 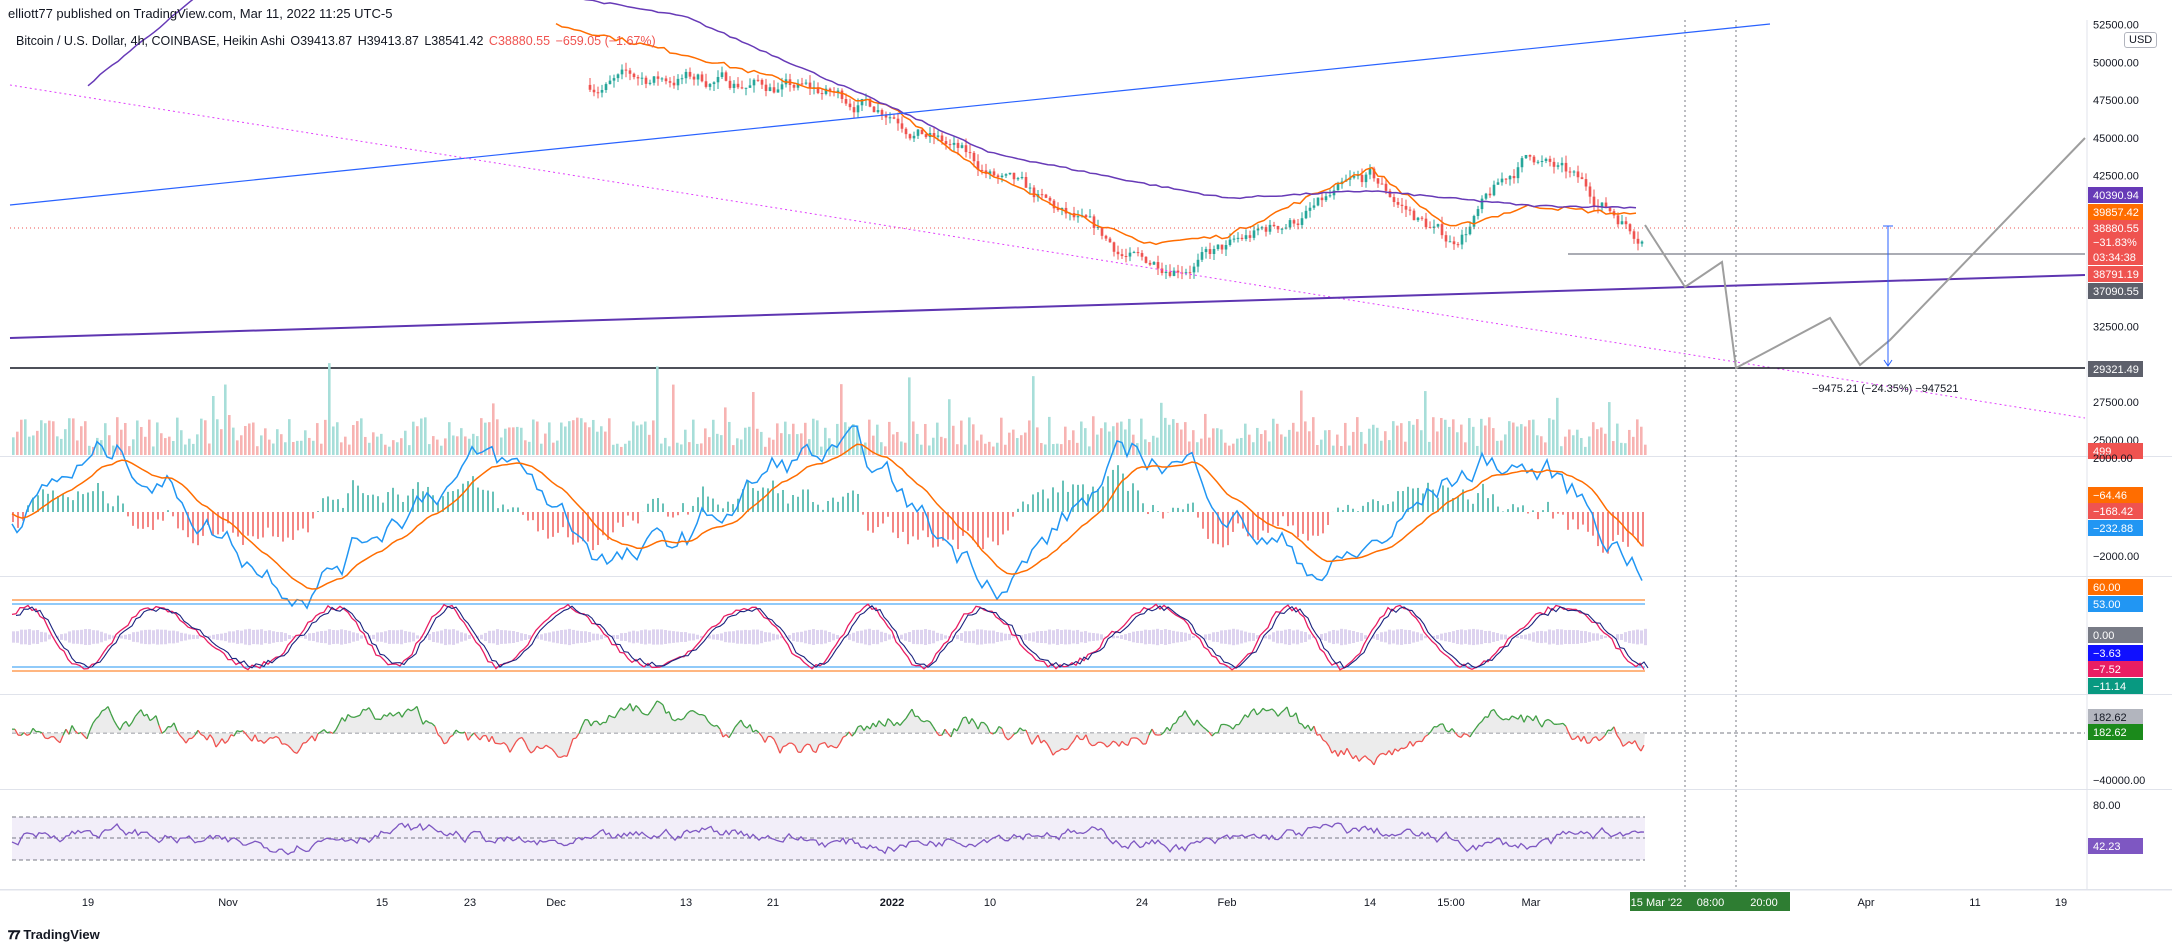 I want to click on currency-button: USD, so click(x=2141, y=40).